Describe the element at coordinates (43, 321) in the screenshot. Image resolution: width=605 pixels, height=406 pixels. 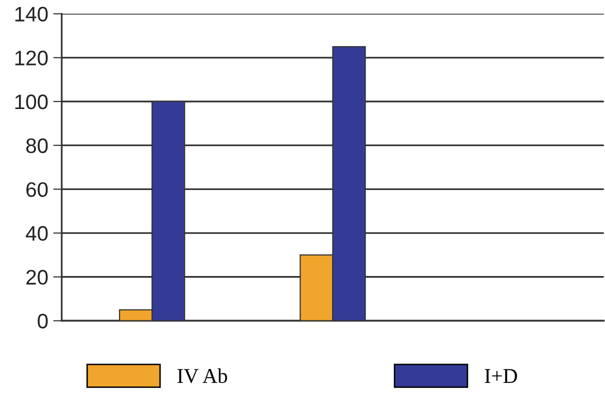
I see `y-tick-label: 0` at that location.